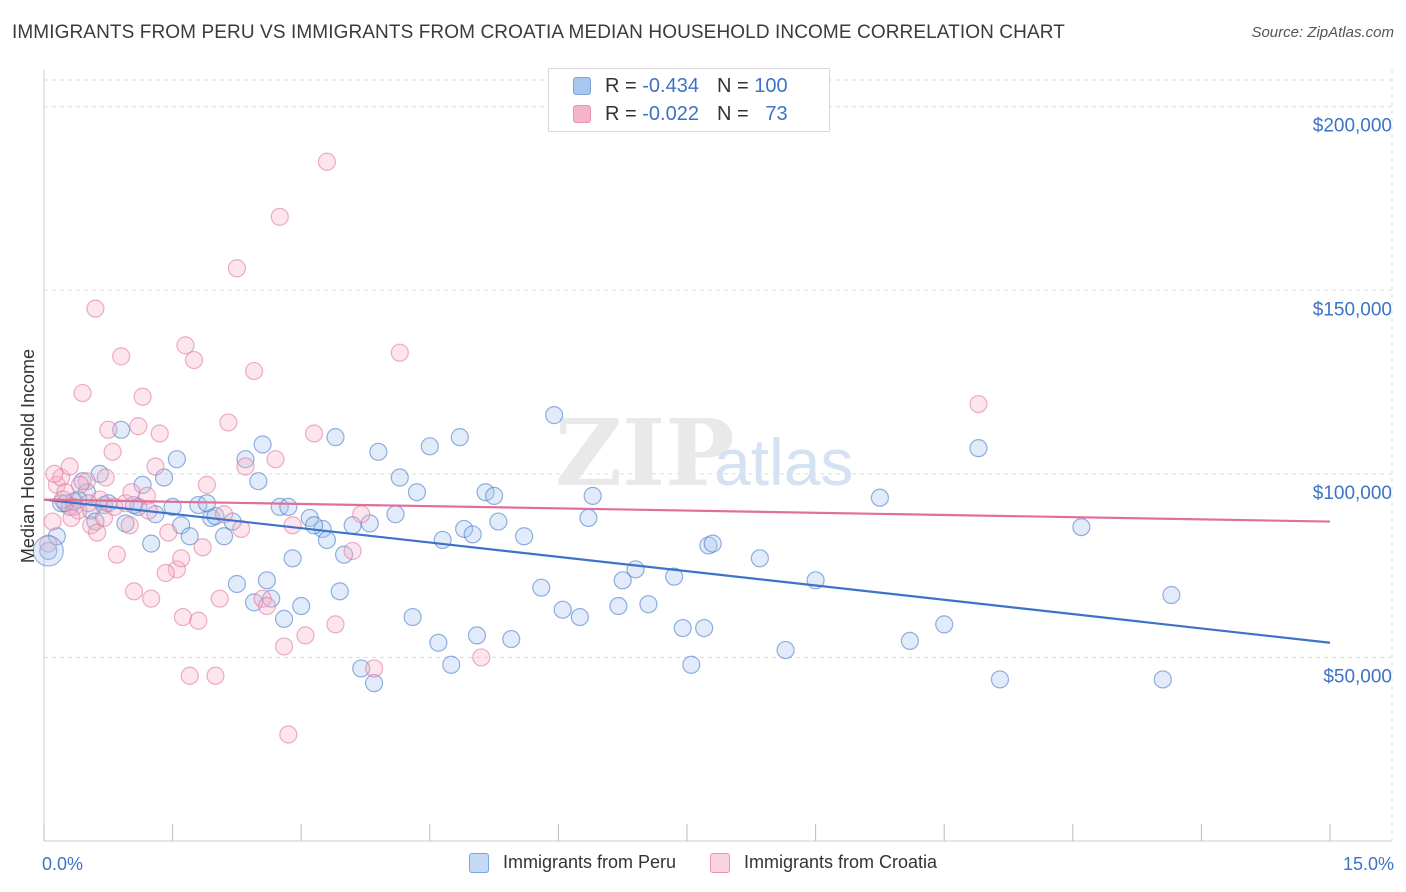  What do you see at coordinates (783, 462) in the screenshot?
I see `watermark-atlas: atlas` at bounding box center [783, 462].